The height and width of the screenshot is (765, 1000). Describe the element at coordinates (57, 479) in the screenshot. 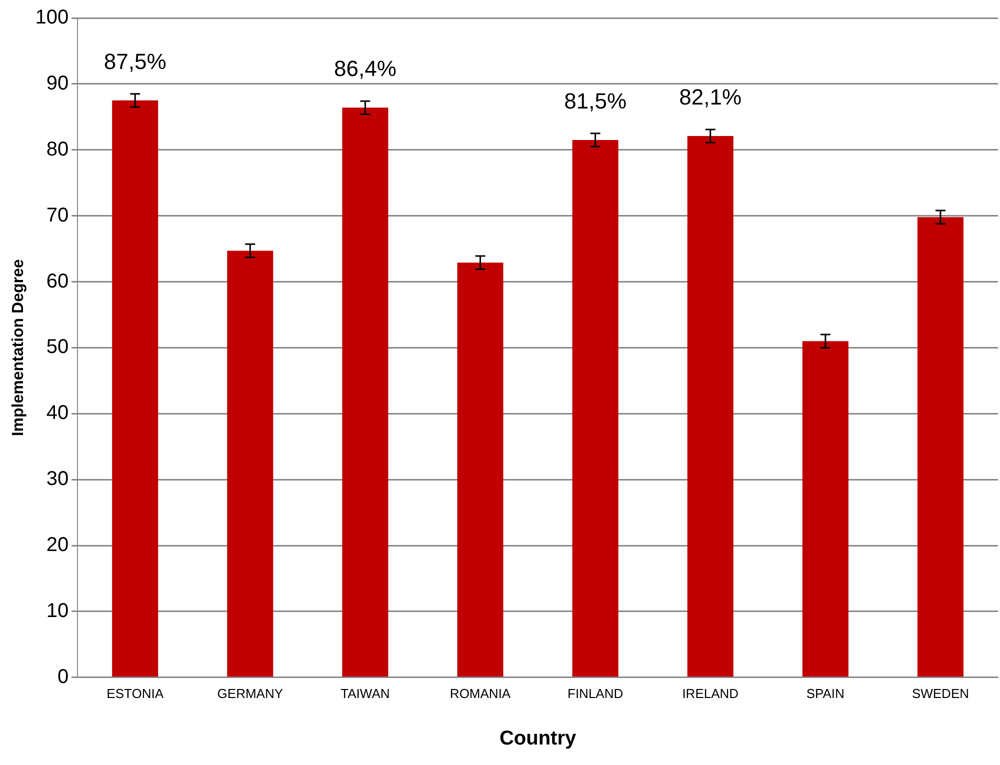

I see `y-tick-label: 30` at that location.